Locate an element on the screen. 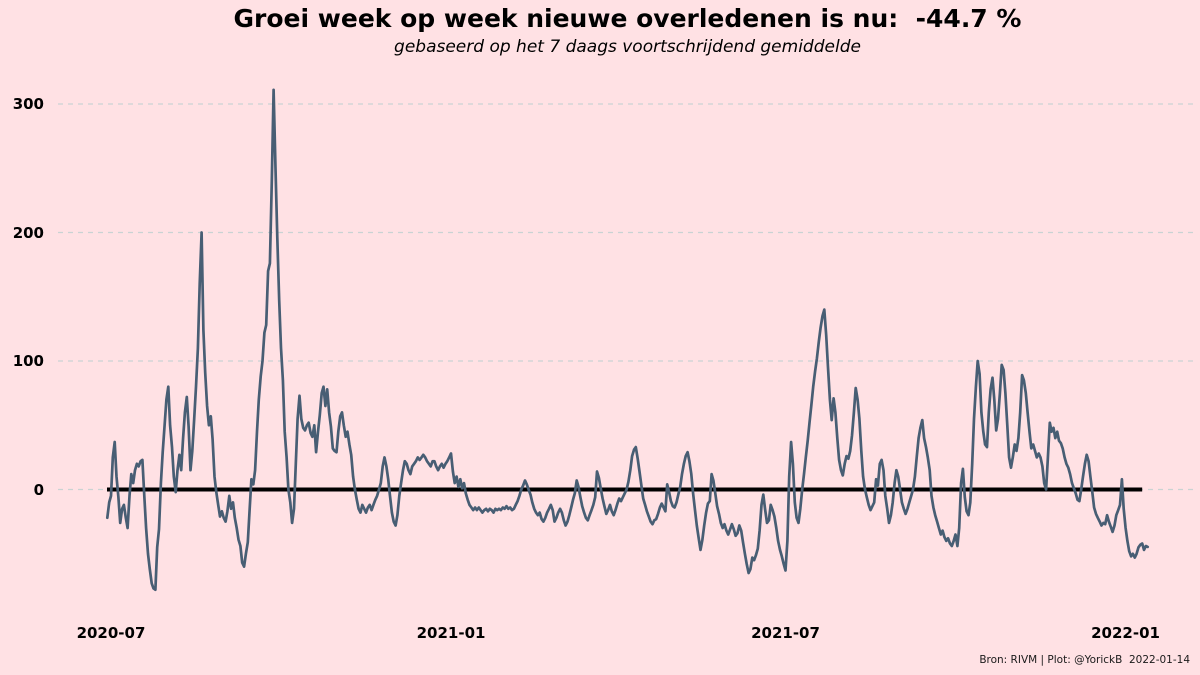 The width and height of the screenshot is (1200, 675). x-tick-label-2021-07: 2021-07 is located at coordinates (785, 633).